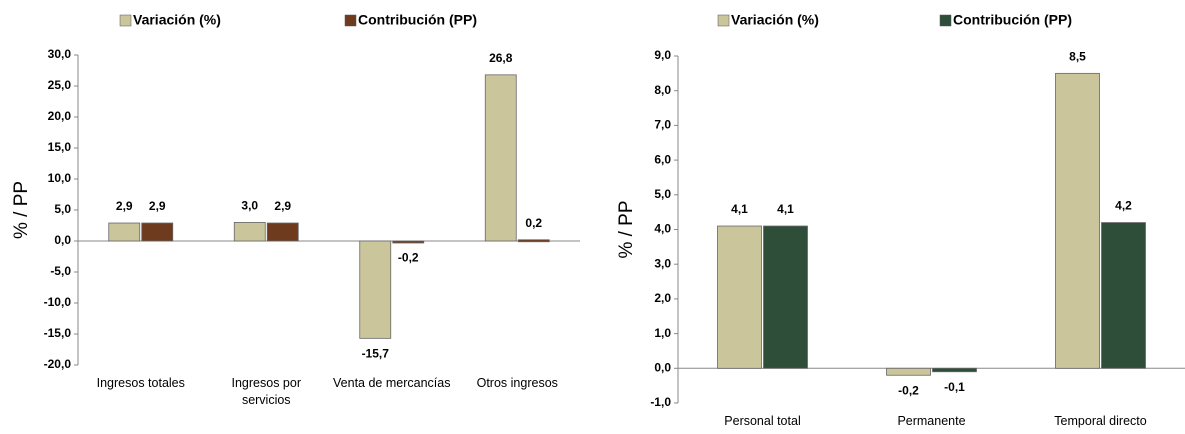 The image size is (1185, 434). I want to click on x-tick-label: Permanente, so click(931, 421).